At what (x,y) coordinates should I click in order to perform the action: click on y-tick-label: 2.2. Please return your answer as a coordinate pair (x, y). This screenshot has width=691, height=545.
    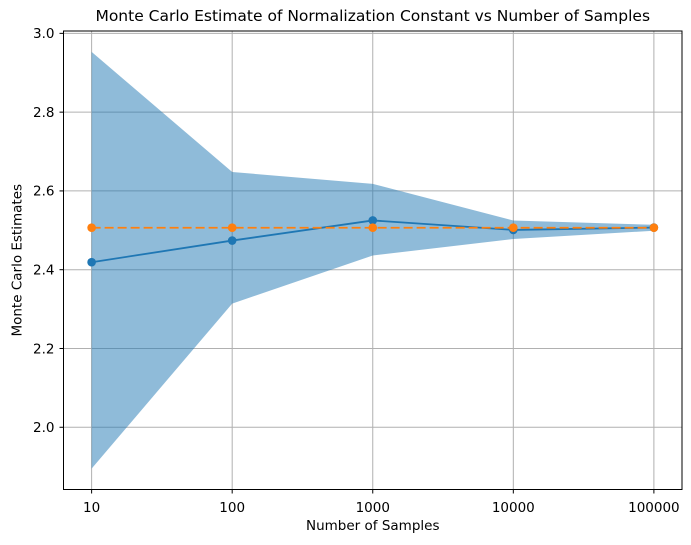
    Looking at the image, I should click on (43, 349).